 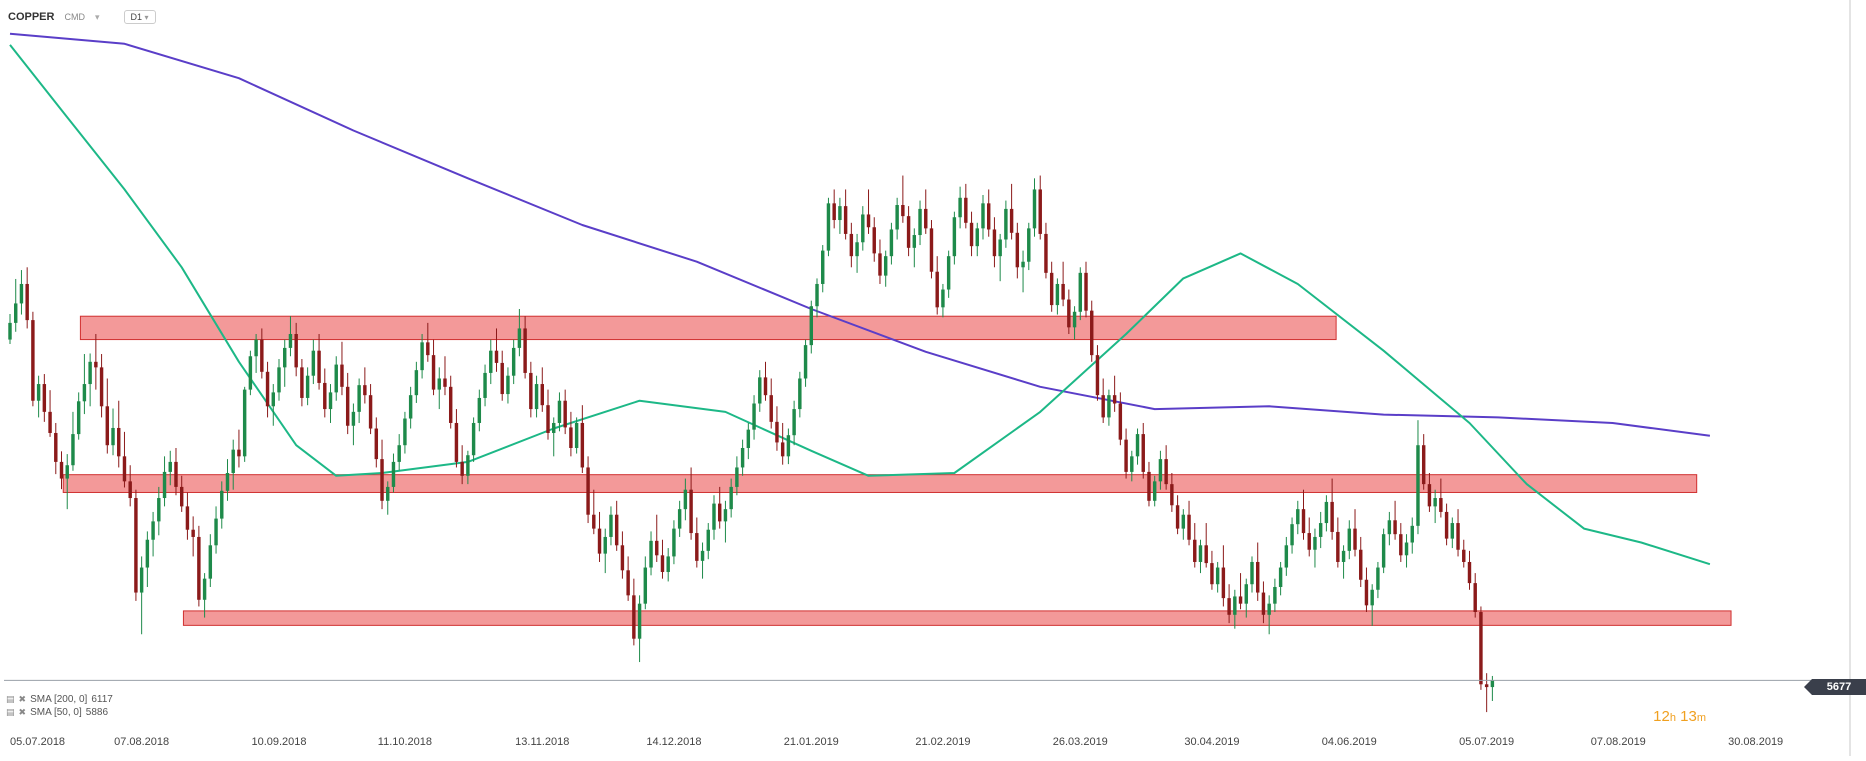 What do you see at coordinates (57, 712) in the screenshot?
I see `legend-sma-50: ▤ ✖ SMA [50, 0] 5886` at bounding box center [57, 712].